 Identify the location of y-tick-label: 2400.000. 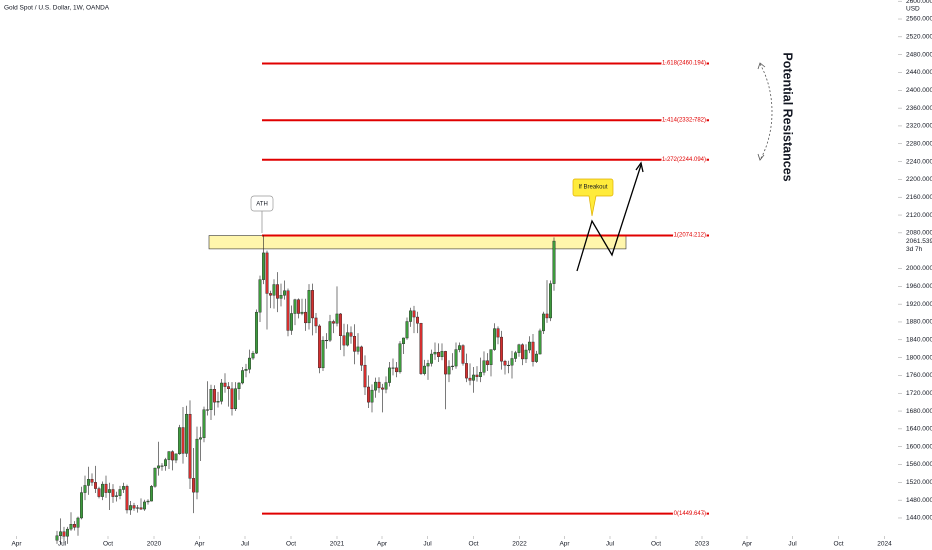
(919, 90).